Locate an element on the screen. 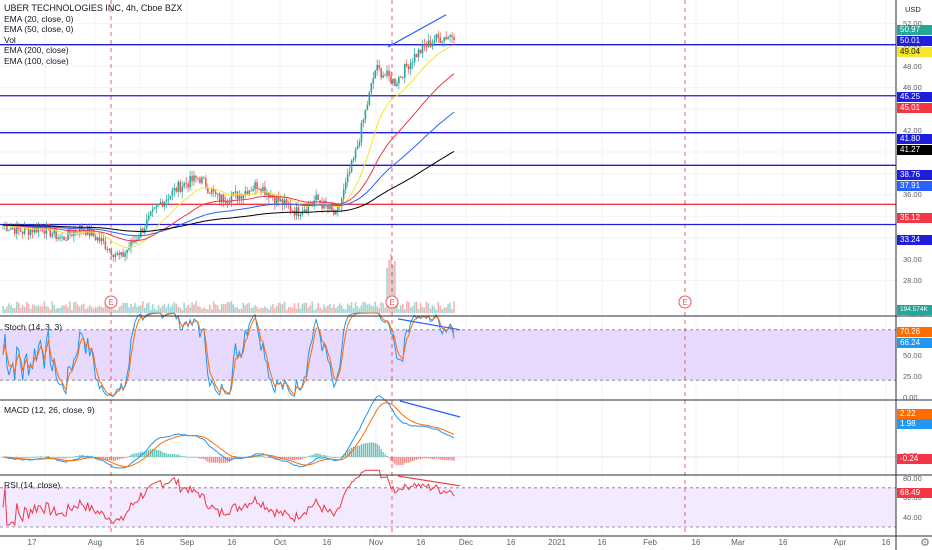  time-tick: 17 is located at coordinates (32, 542).